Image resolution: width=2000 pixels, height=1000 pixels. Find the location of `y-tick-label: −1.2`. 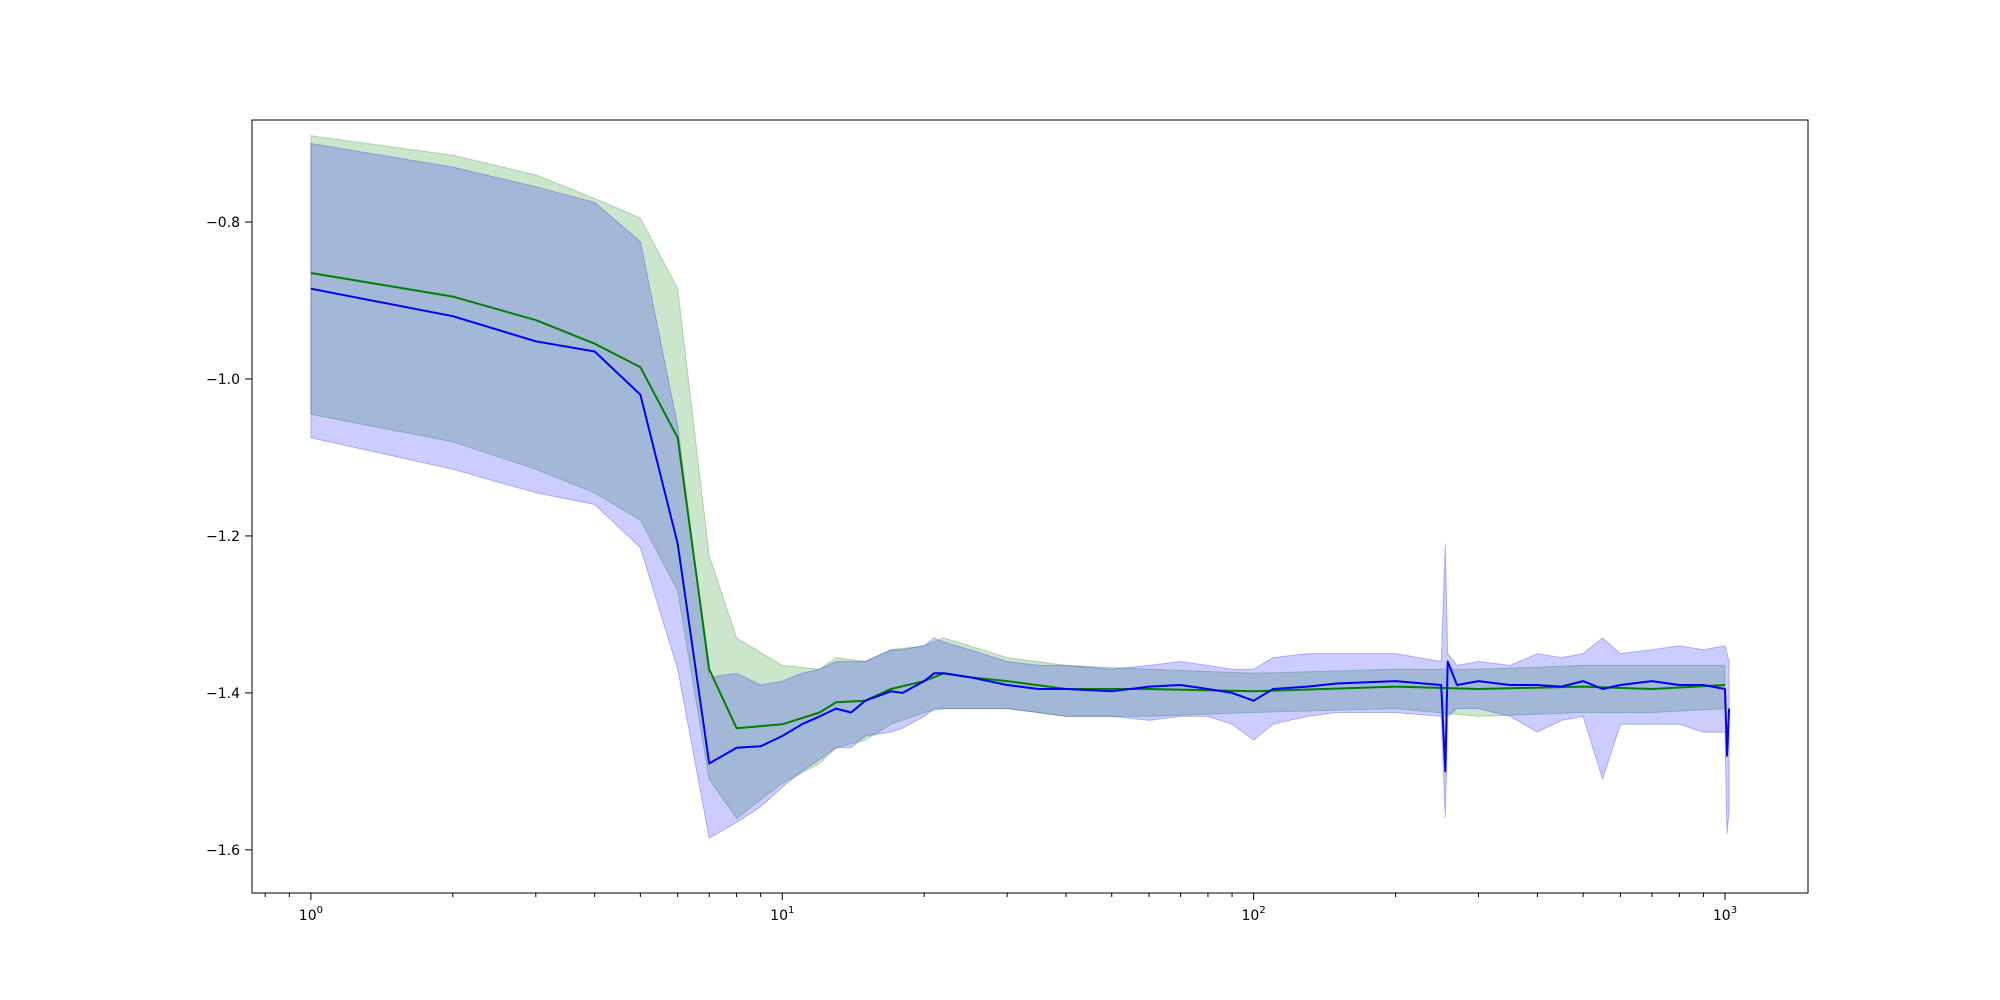

y-tick-label: −1.2 is located at coordinates (223, 537).